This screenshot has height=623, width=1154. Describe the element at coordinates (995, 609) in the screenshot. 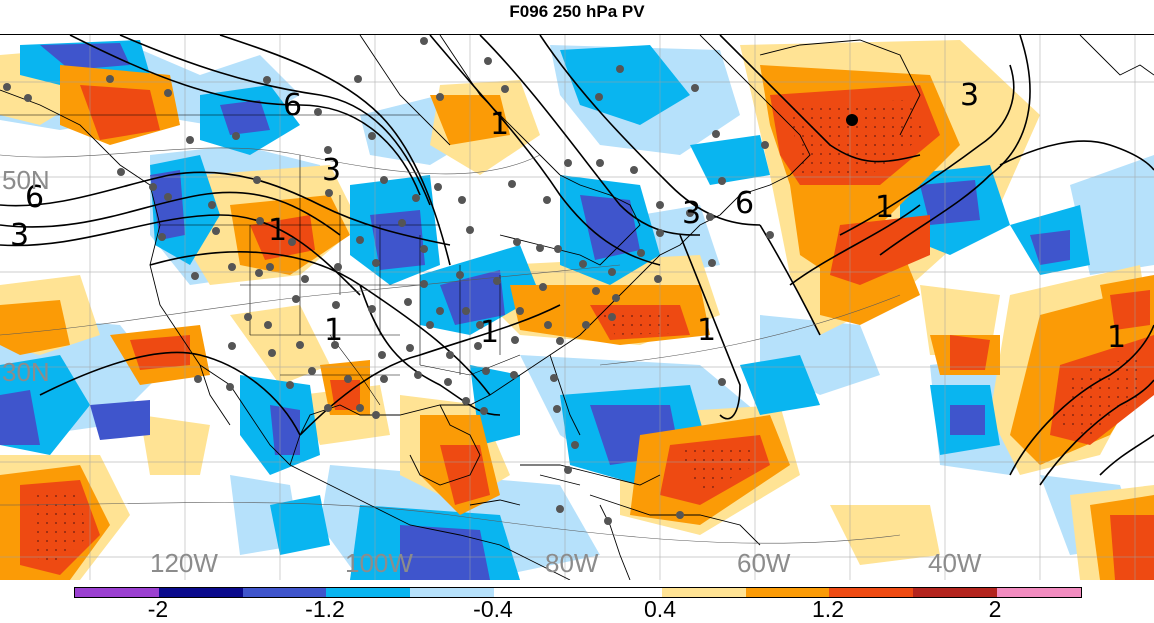

I see `colorbar-tick-label: 2` at that location.